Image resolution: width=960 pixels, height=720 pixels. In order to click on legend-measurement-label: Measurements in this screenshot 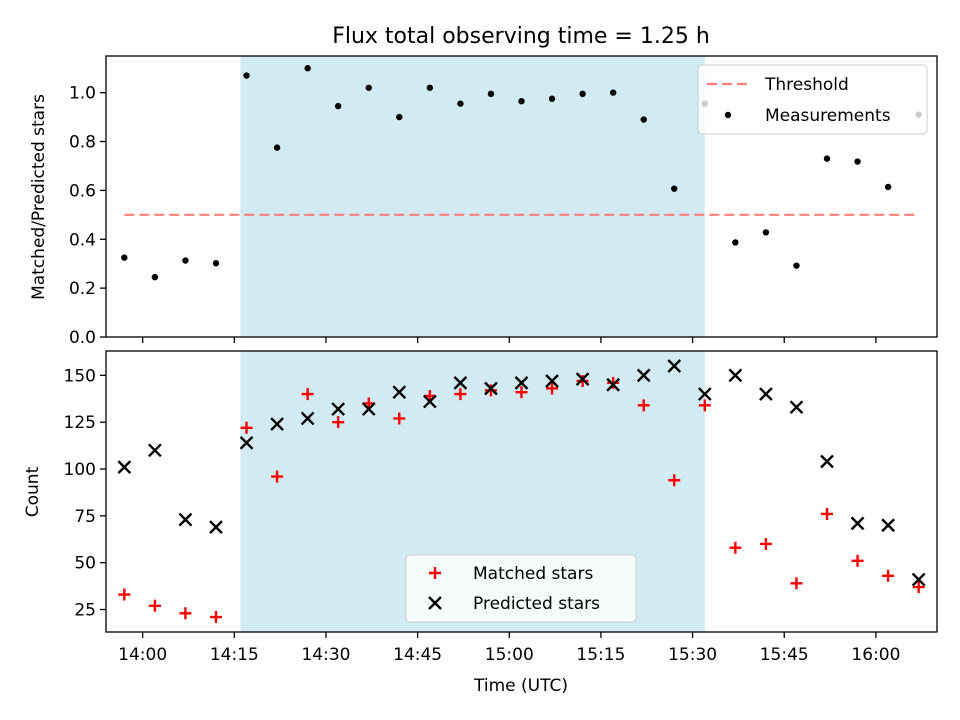, I will do `click(828, 116)`.